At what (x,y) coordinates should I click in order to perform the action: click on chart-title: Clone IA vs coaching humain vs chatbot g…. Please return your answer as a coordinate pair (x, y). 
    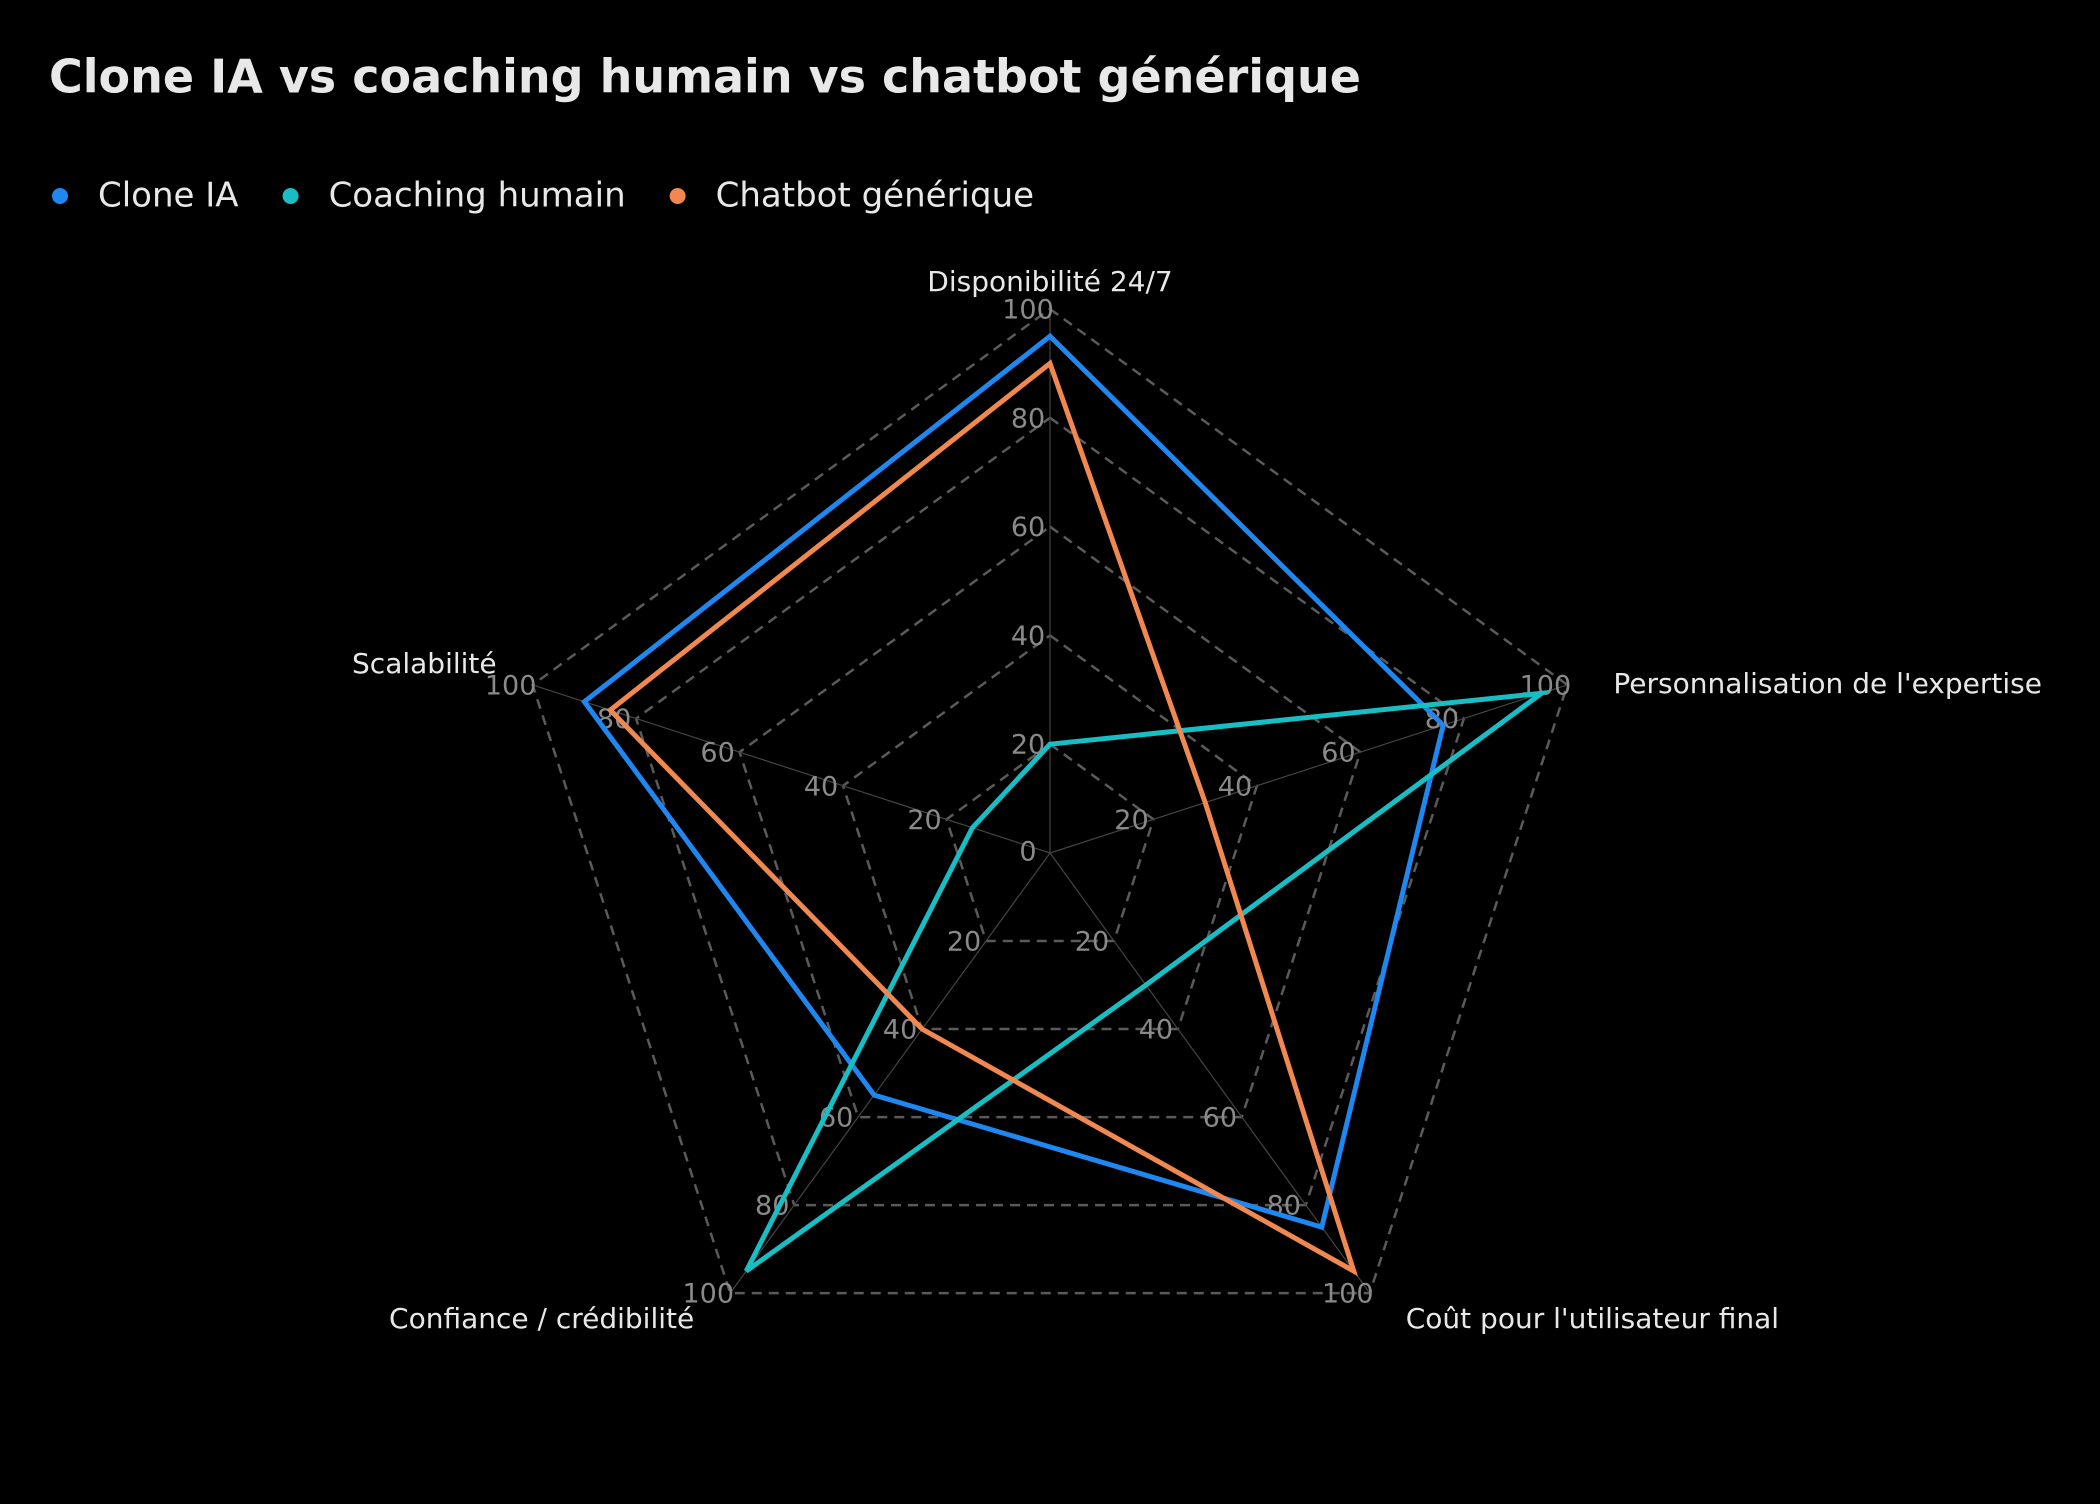
    Looking at the image, I should click on (705, 77).